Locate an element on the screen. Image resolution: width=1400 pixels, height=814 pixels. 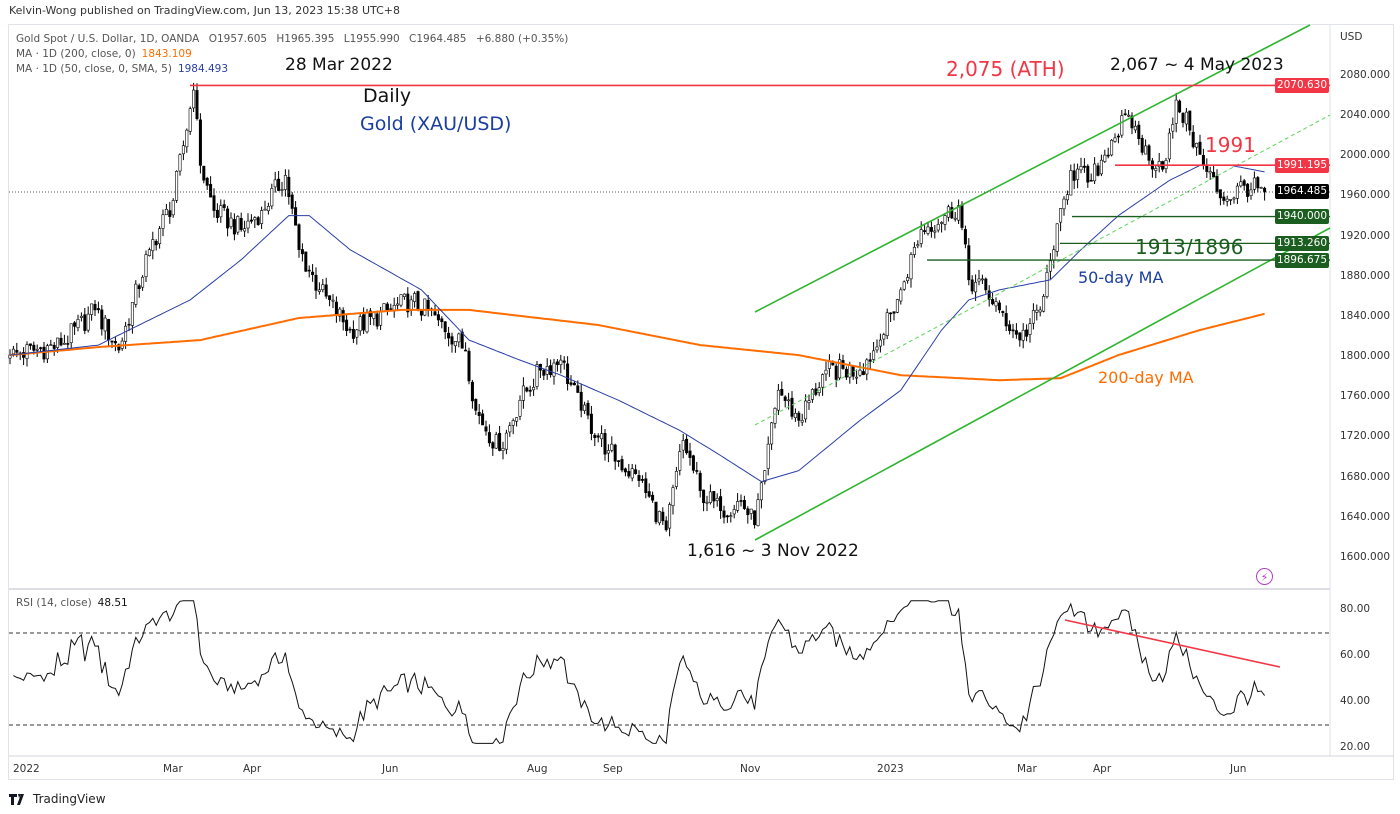
legend-ma50: MA · 1D (50, close, 0, SMA, 5) 1984.493 is located at coordinates (125, 69).